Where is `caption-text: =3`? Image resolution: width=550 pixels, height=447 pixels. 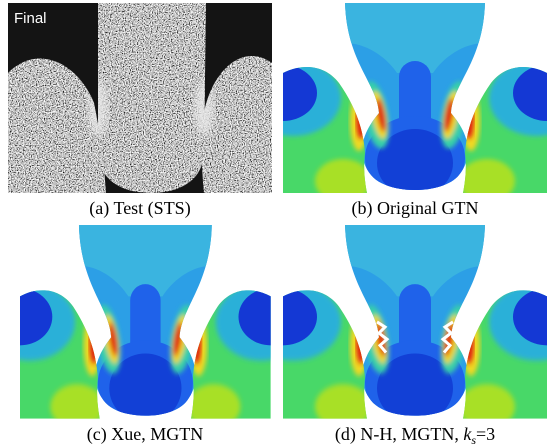
caption-text: =3 is located at coordinates (485, 434).